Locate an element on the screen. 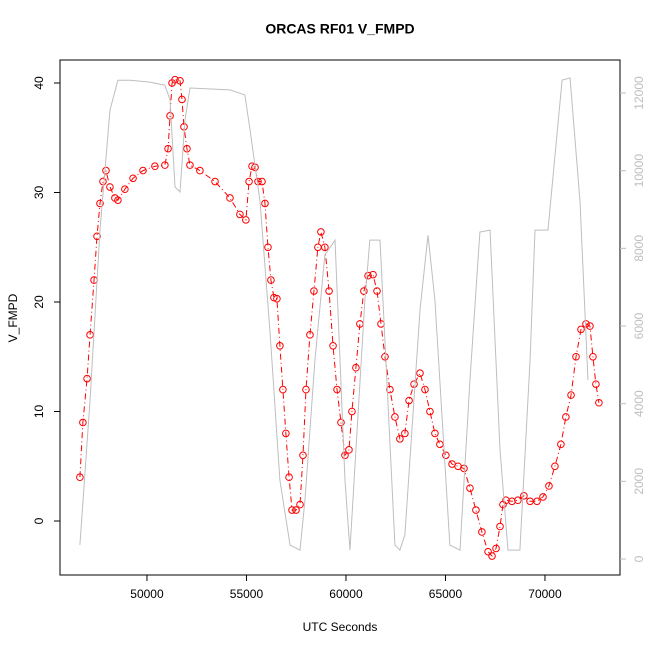 The image size is (650, 655). y2-tick-label: 6000 is located at coordinates (639, 325).